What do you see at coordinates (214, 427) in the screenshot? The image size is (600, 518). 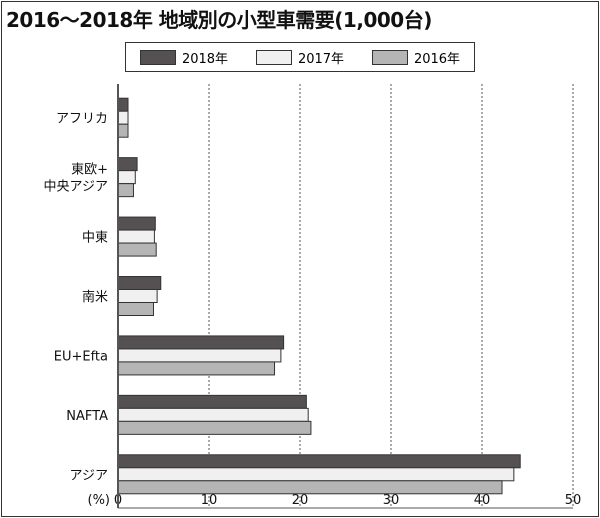 I see `bar-2016年-5` at bounding box center [214, 427].